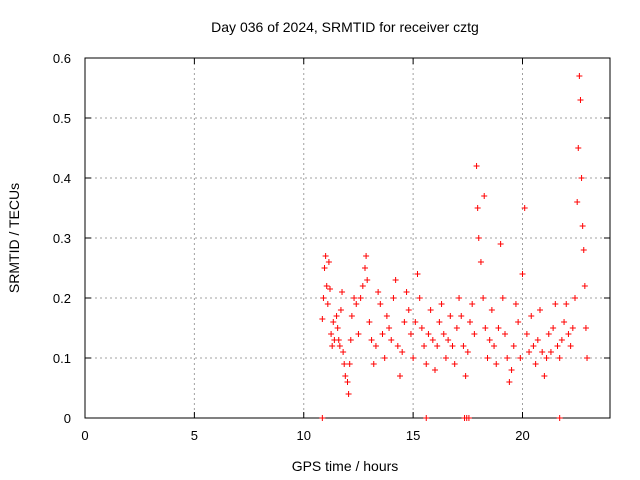 Image resolution: width=640 pixels, height=480 pixels. What do you see at coordinates (62, 118) in the screenshot?
I see `y-tick-label: 0.5` at bounding box center [62, 118].